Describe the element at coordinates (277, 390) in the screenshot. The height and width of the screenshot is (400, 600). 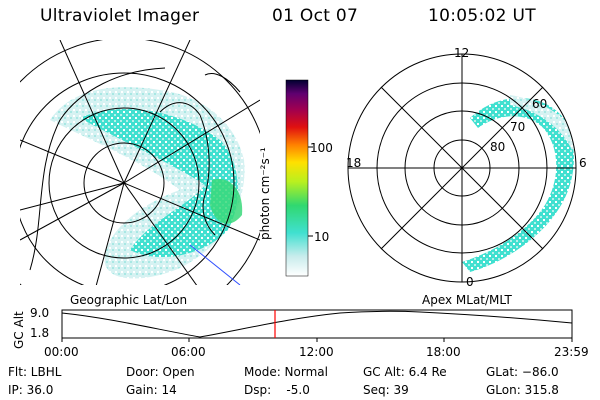
I see `dsp-status: Dsp: -5.0` at that location.